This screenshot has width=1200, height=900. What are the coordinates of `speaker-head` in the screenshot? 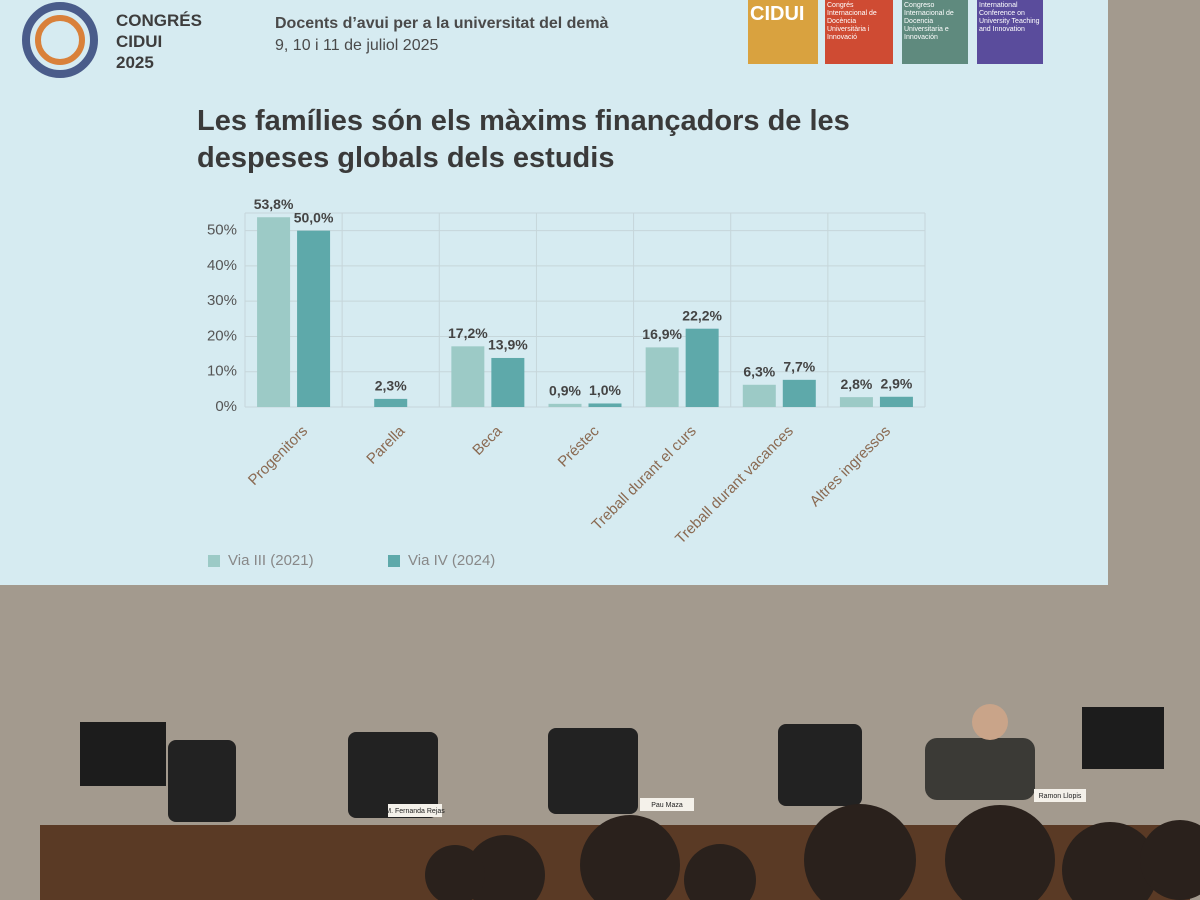 It's located at (990, 722).